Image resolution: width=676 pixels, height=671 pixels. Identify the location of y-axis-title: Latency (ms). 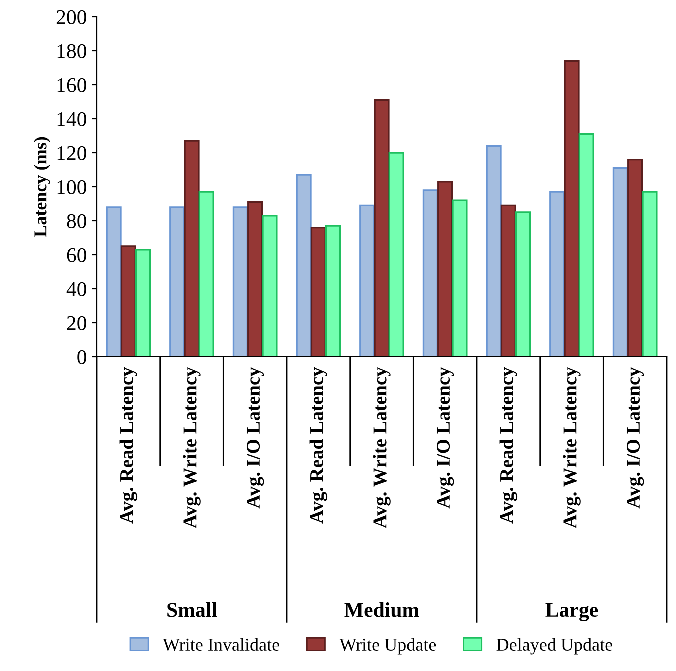
(42, 187).